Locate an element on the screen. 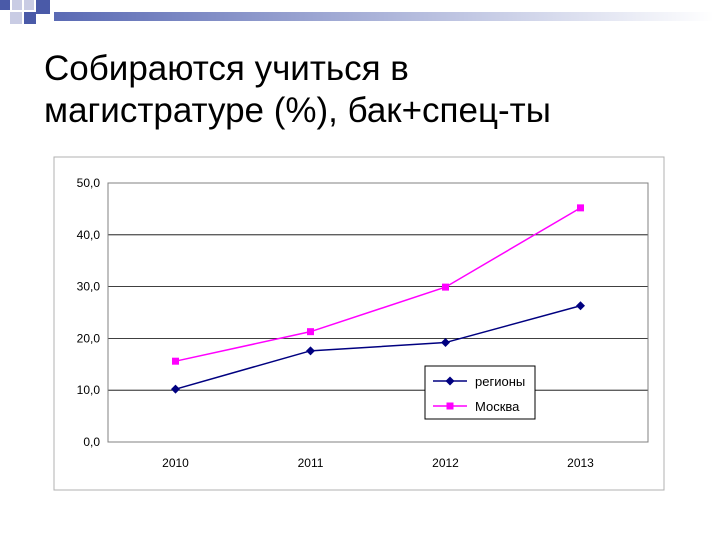 Image resolution: width=720 pixels, height=540 pixels. legend-label: регионы is located at coordinates (500, 381).